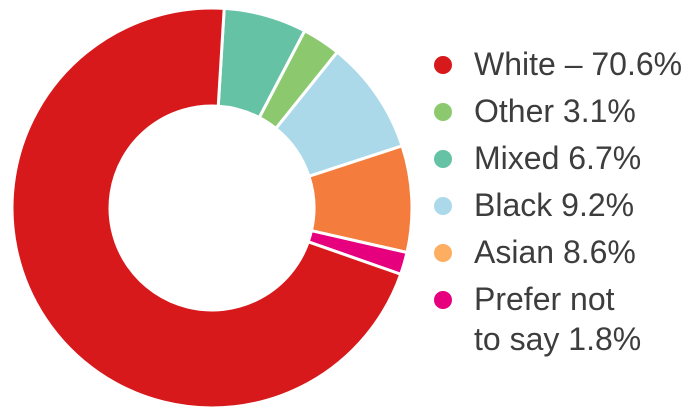 Image resolution: width=698 pixels, height=407 pixels. I want to click on legend-item-4: Asian 8.6%, so click(563, 252).